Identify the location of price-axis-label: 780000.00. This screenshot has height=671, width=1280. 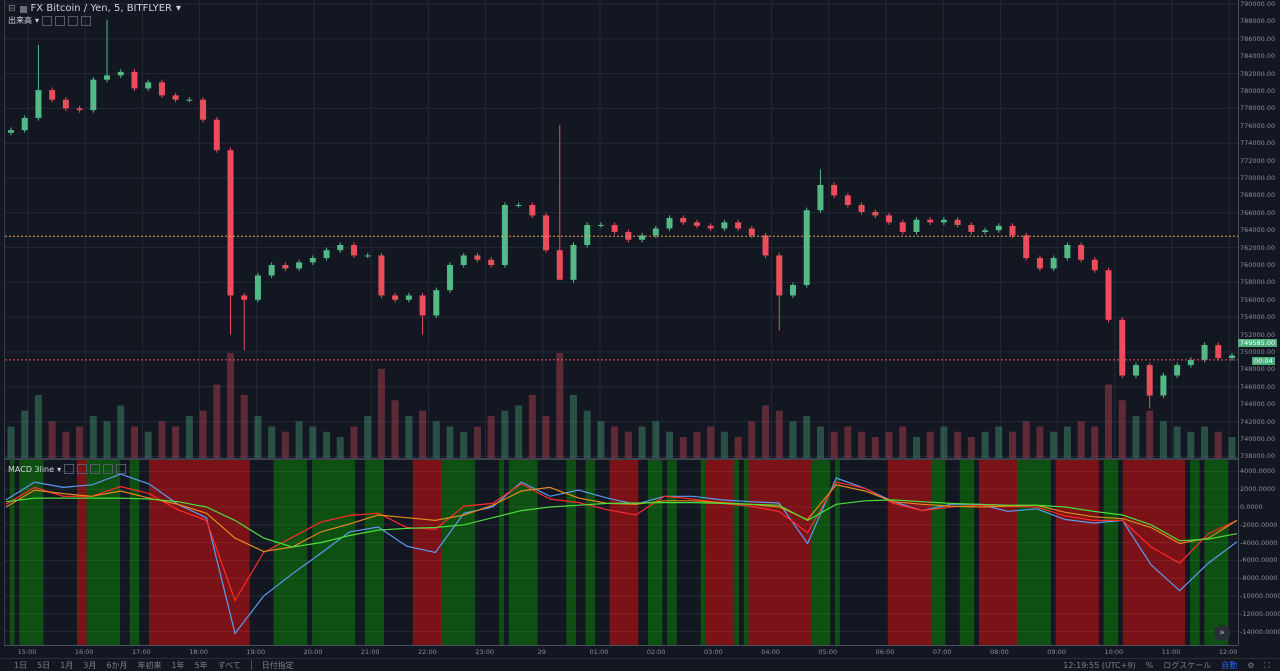
(1258, 91).